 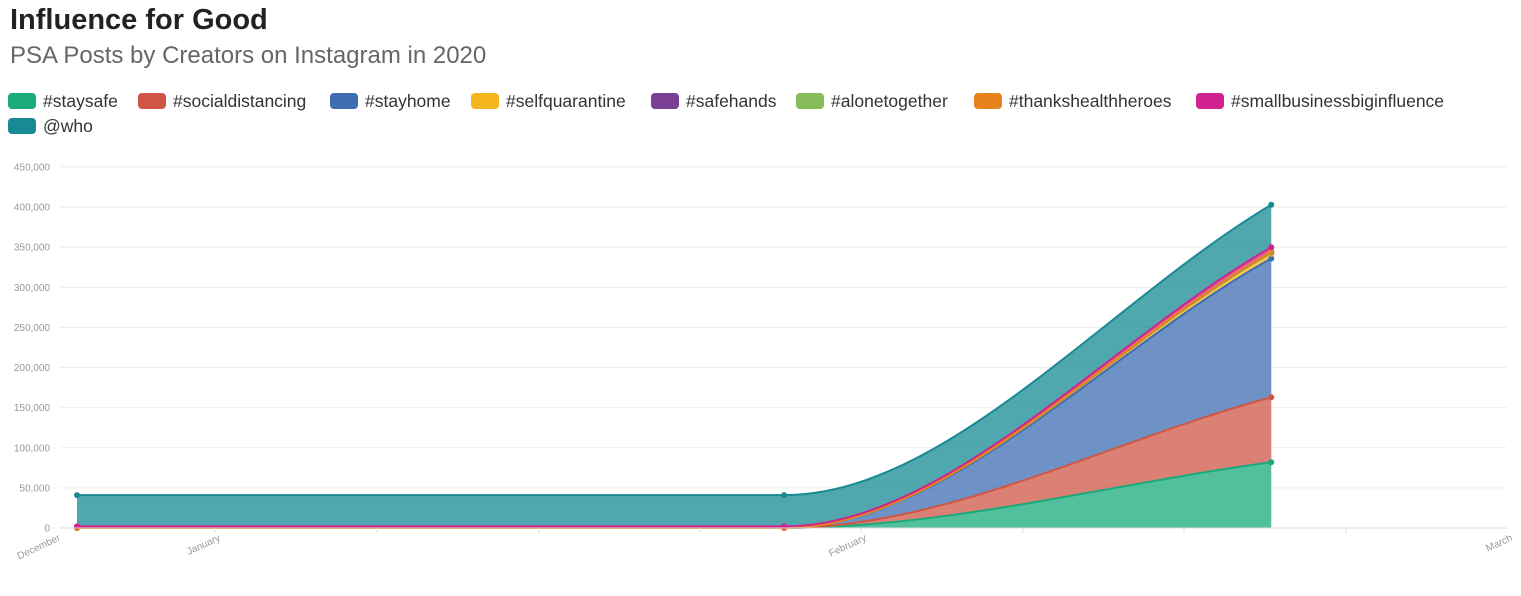 What do you see at coordinates (32, 408) in the screenshot?
I see `y-tick-label: 150,000` at bounding box center [32, 408].